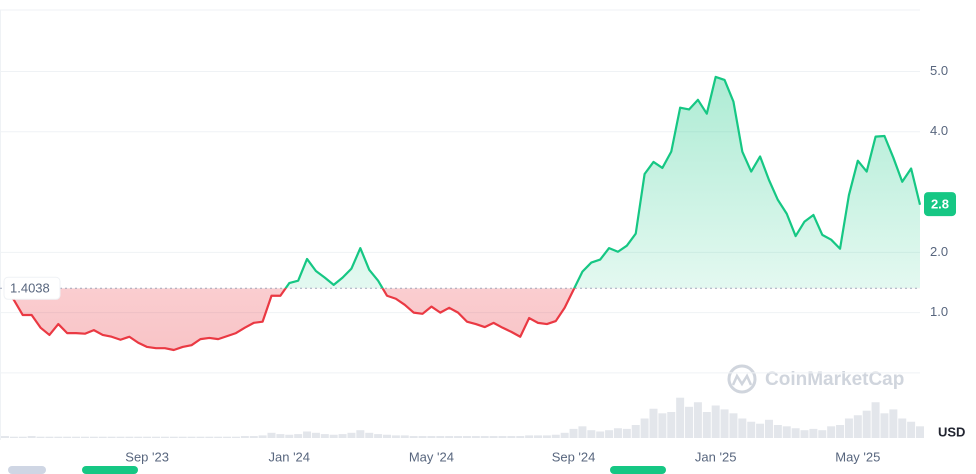  What do you see at coordinates (32, 288) in the screenshot?
I see `baseline-label-box` at bounding box center [32, 288].